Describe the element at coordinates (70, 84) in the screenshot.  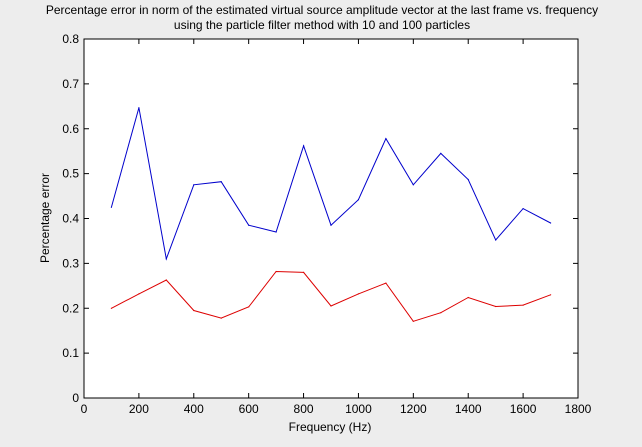
I see `y-tick-label: 0.7` at that location.